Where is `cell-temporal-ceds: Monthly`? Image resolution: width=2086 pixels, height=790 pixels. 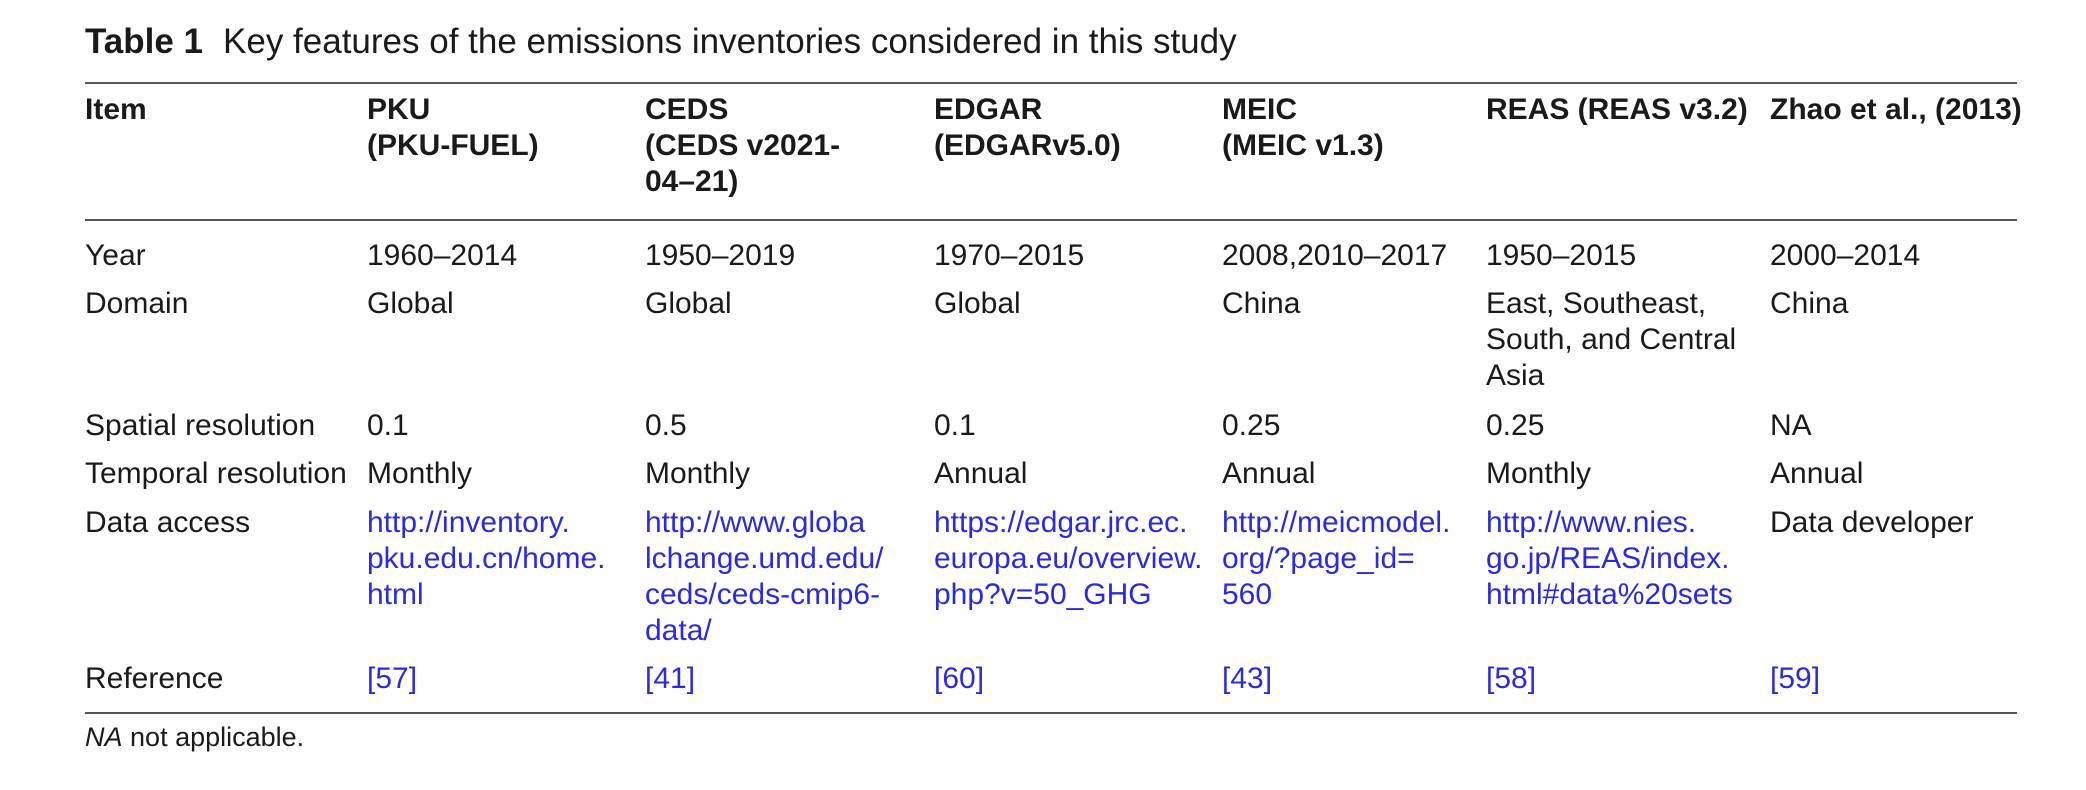
cell-temporal-ceds: Monthly is located at coordinates (698, 473).